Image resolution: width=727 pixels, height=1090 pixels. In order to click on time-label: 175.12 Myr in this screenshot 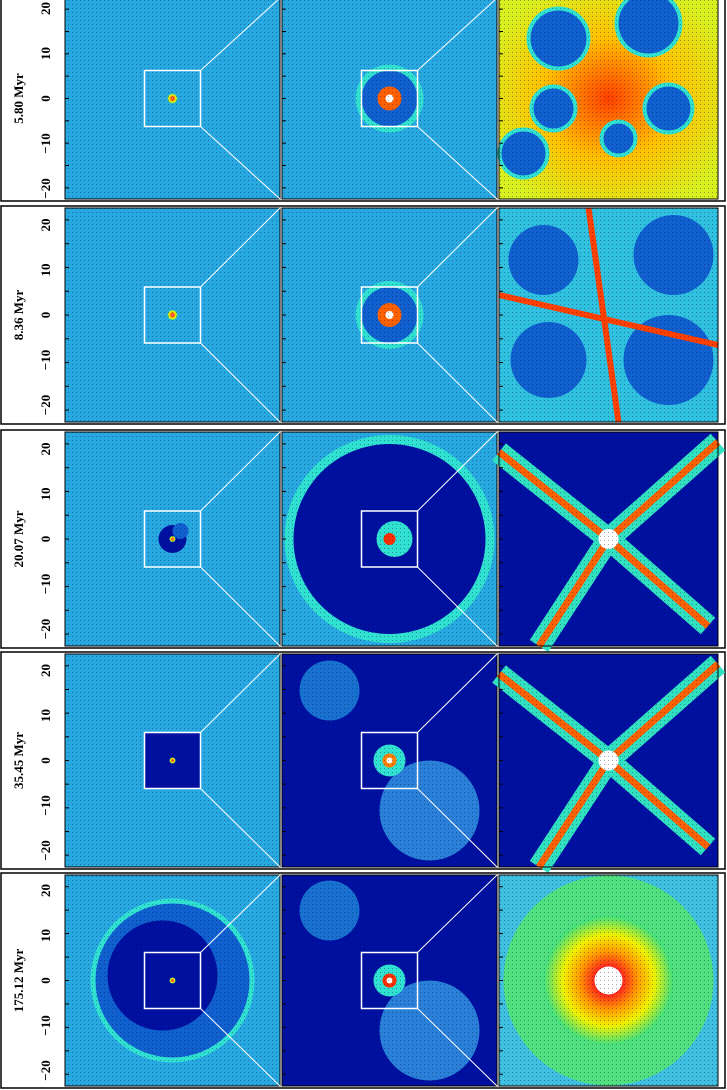, I will do `click(18, 981)`.